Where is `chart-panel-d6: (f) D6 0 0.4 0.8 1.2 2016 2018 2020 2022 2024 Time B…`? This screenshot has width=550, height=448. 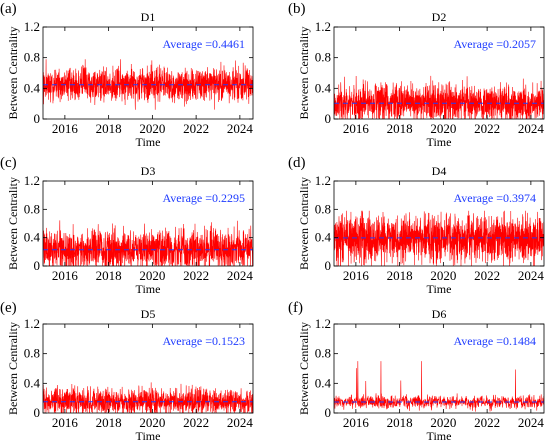
chart-panel-d6: (f) D6 0 0.4 0.8 1.2 2016 2018 2020 2022 2024 Time B… is located at coordinates (416, 371).